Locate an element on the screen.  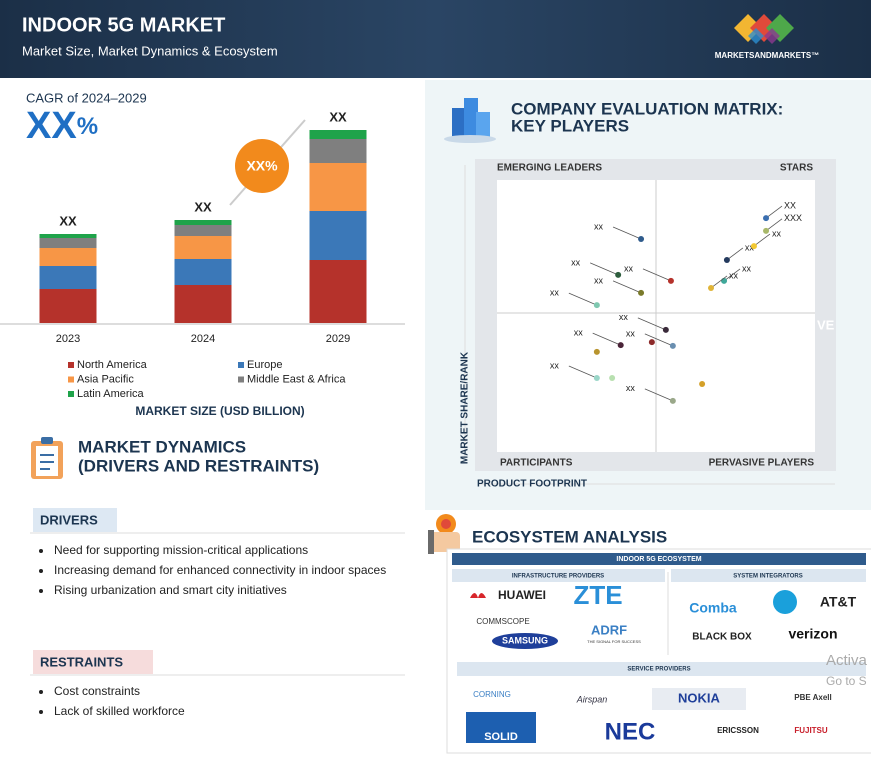
company-logo: SAMSUNG is located at coordinates (525, 640).